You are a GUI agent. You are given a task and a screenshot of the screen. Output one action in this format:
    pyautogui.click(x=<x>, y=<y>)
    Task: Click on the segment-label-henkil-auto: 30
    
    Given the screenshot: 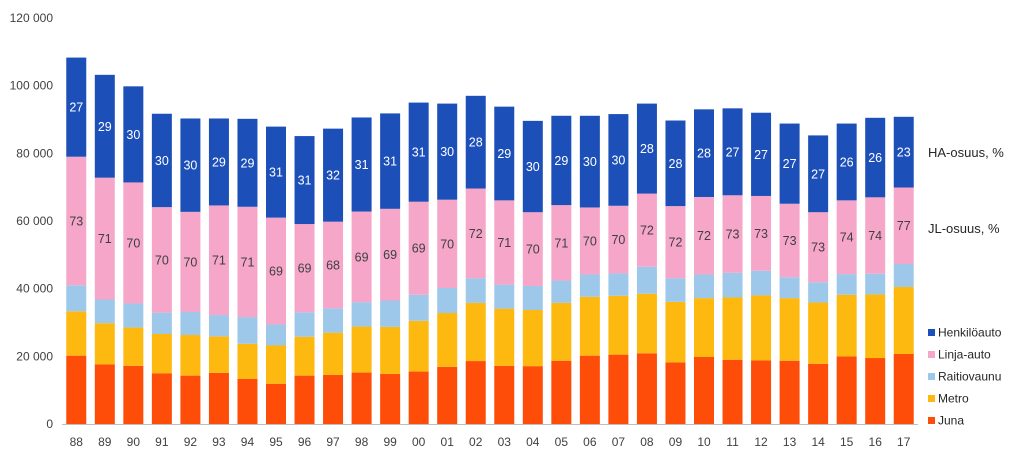 What is the action you would take?
    pyautogui.click(x=133, y=135)
    